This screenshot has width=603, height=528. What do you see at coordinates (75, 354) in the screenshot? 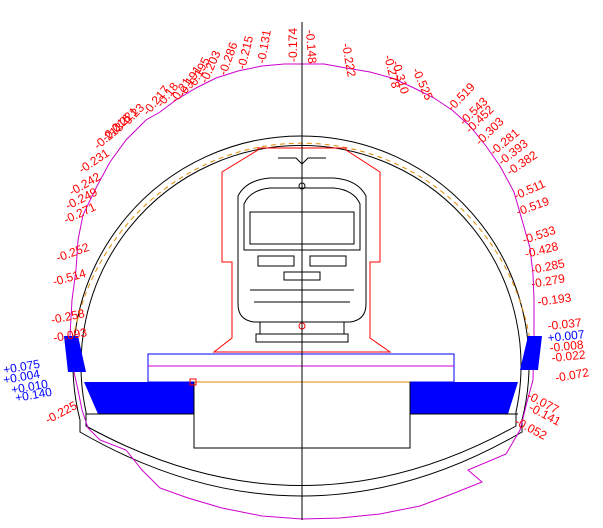
I see `left-lining-fill-upper` at bounding box center [75, 354].